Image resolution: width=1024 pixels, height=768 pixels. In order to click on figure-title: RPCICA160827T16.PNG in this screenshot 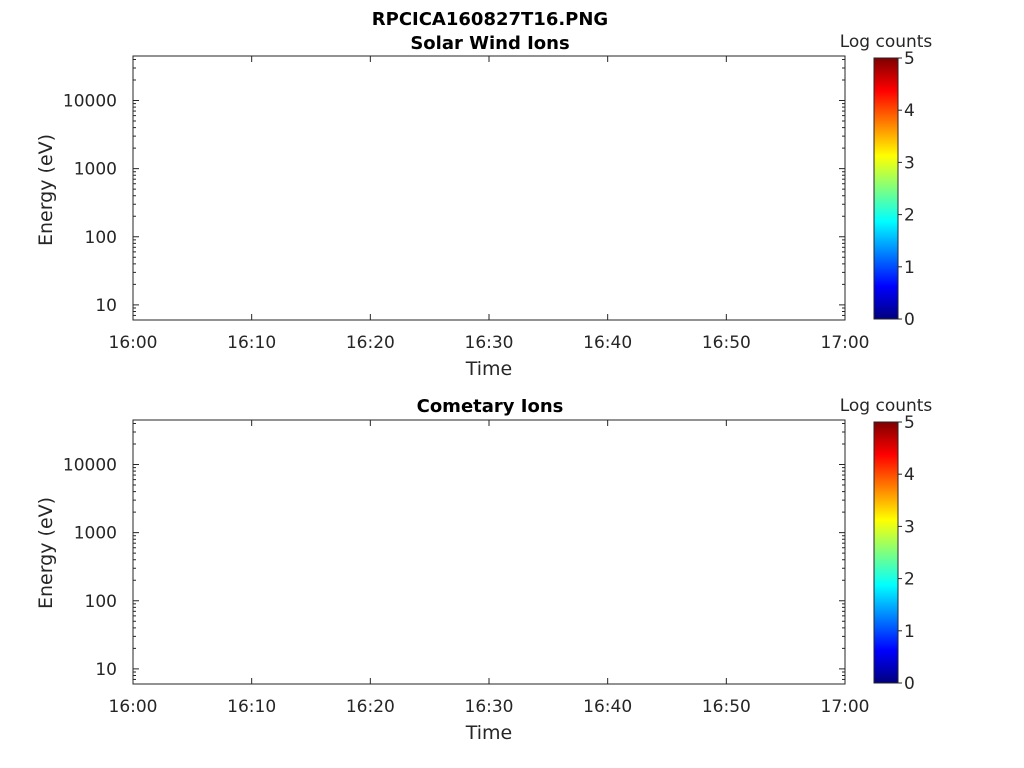, I will do `click(490, 19)`.